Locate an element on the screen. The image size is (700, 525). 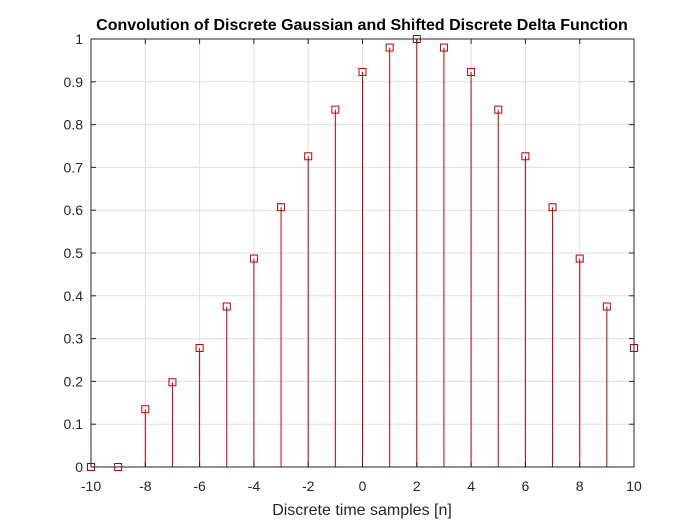
y-tick-labels: 0 0.1 0.2 0.3 0.4 0.5 0.6 0.7 0.8 0.9 1 is located at coordinates (74, 253).